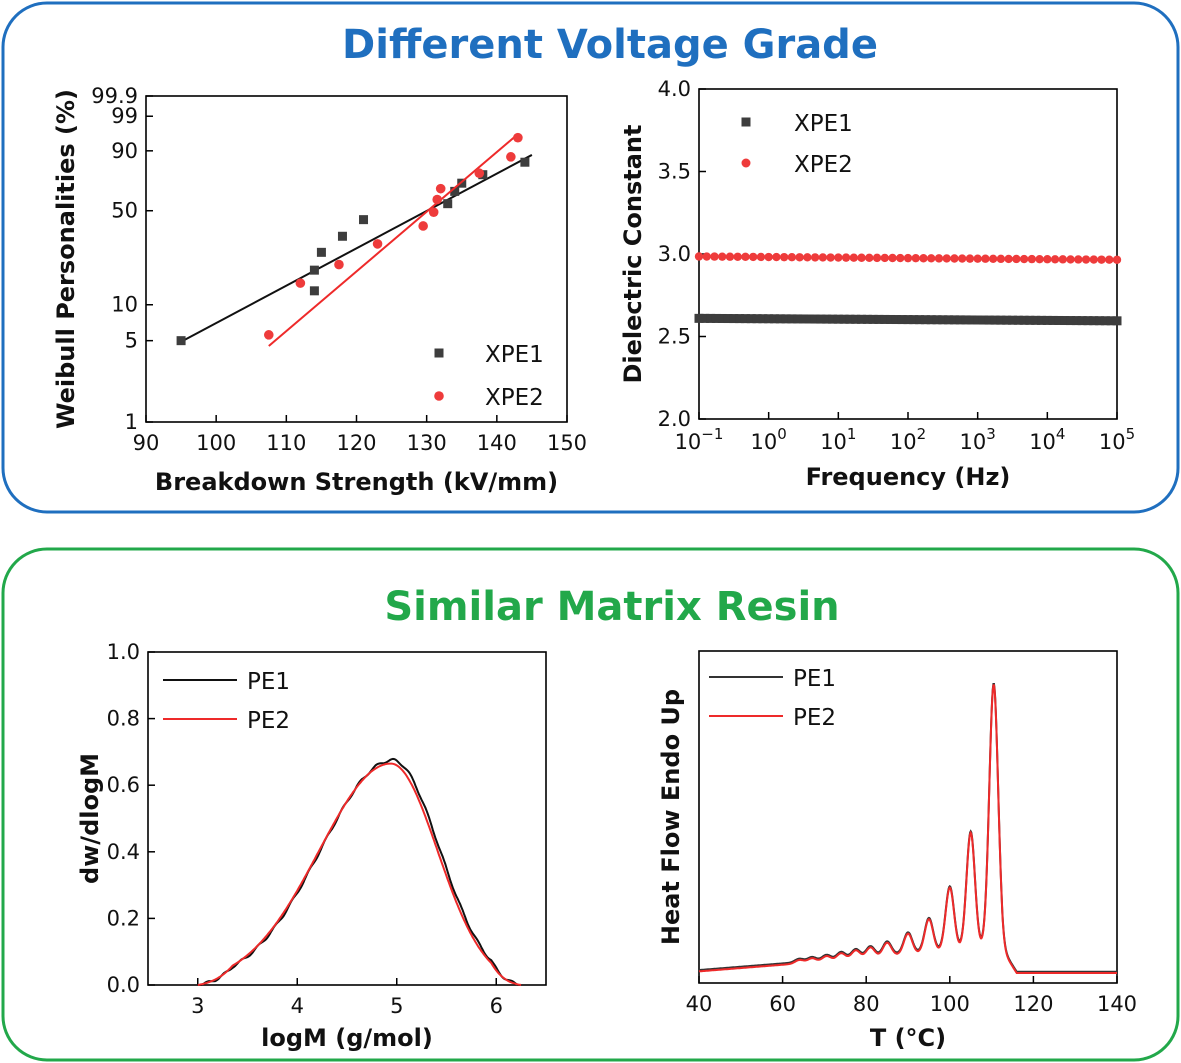 This screenshot has width=1181, height=1063. What do you see at coordinates (838, 439) in the screenshot?
I see `x-tick-label: 101` at bounding box center [838, 439].